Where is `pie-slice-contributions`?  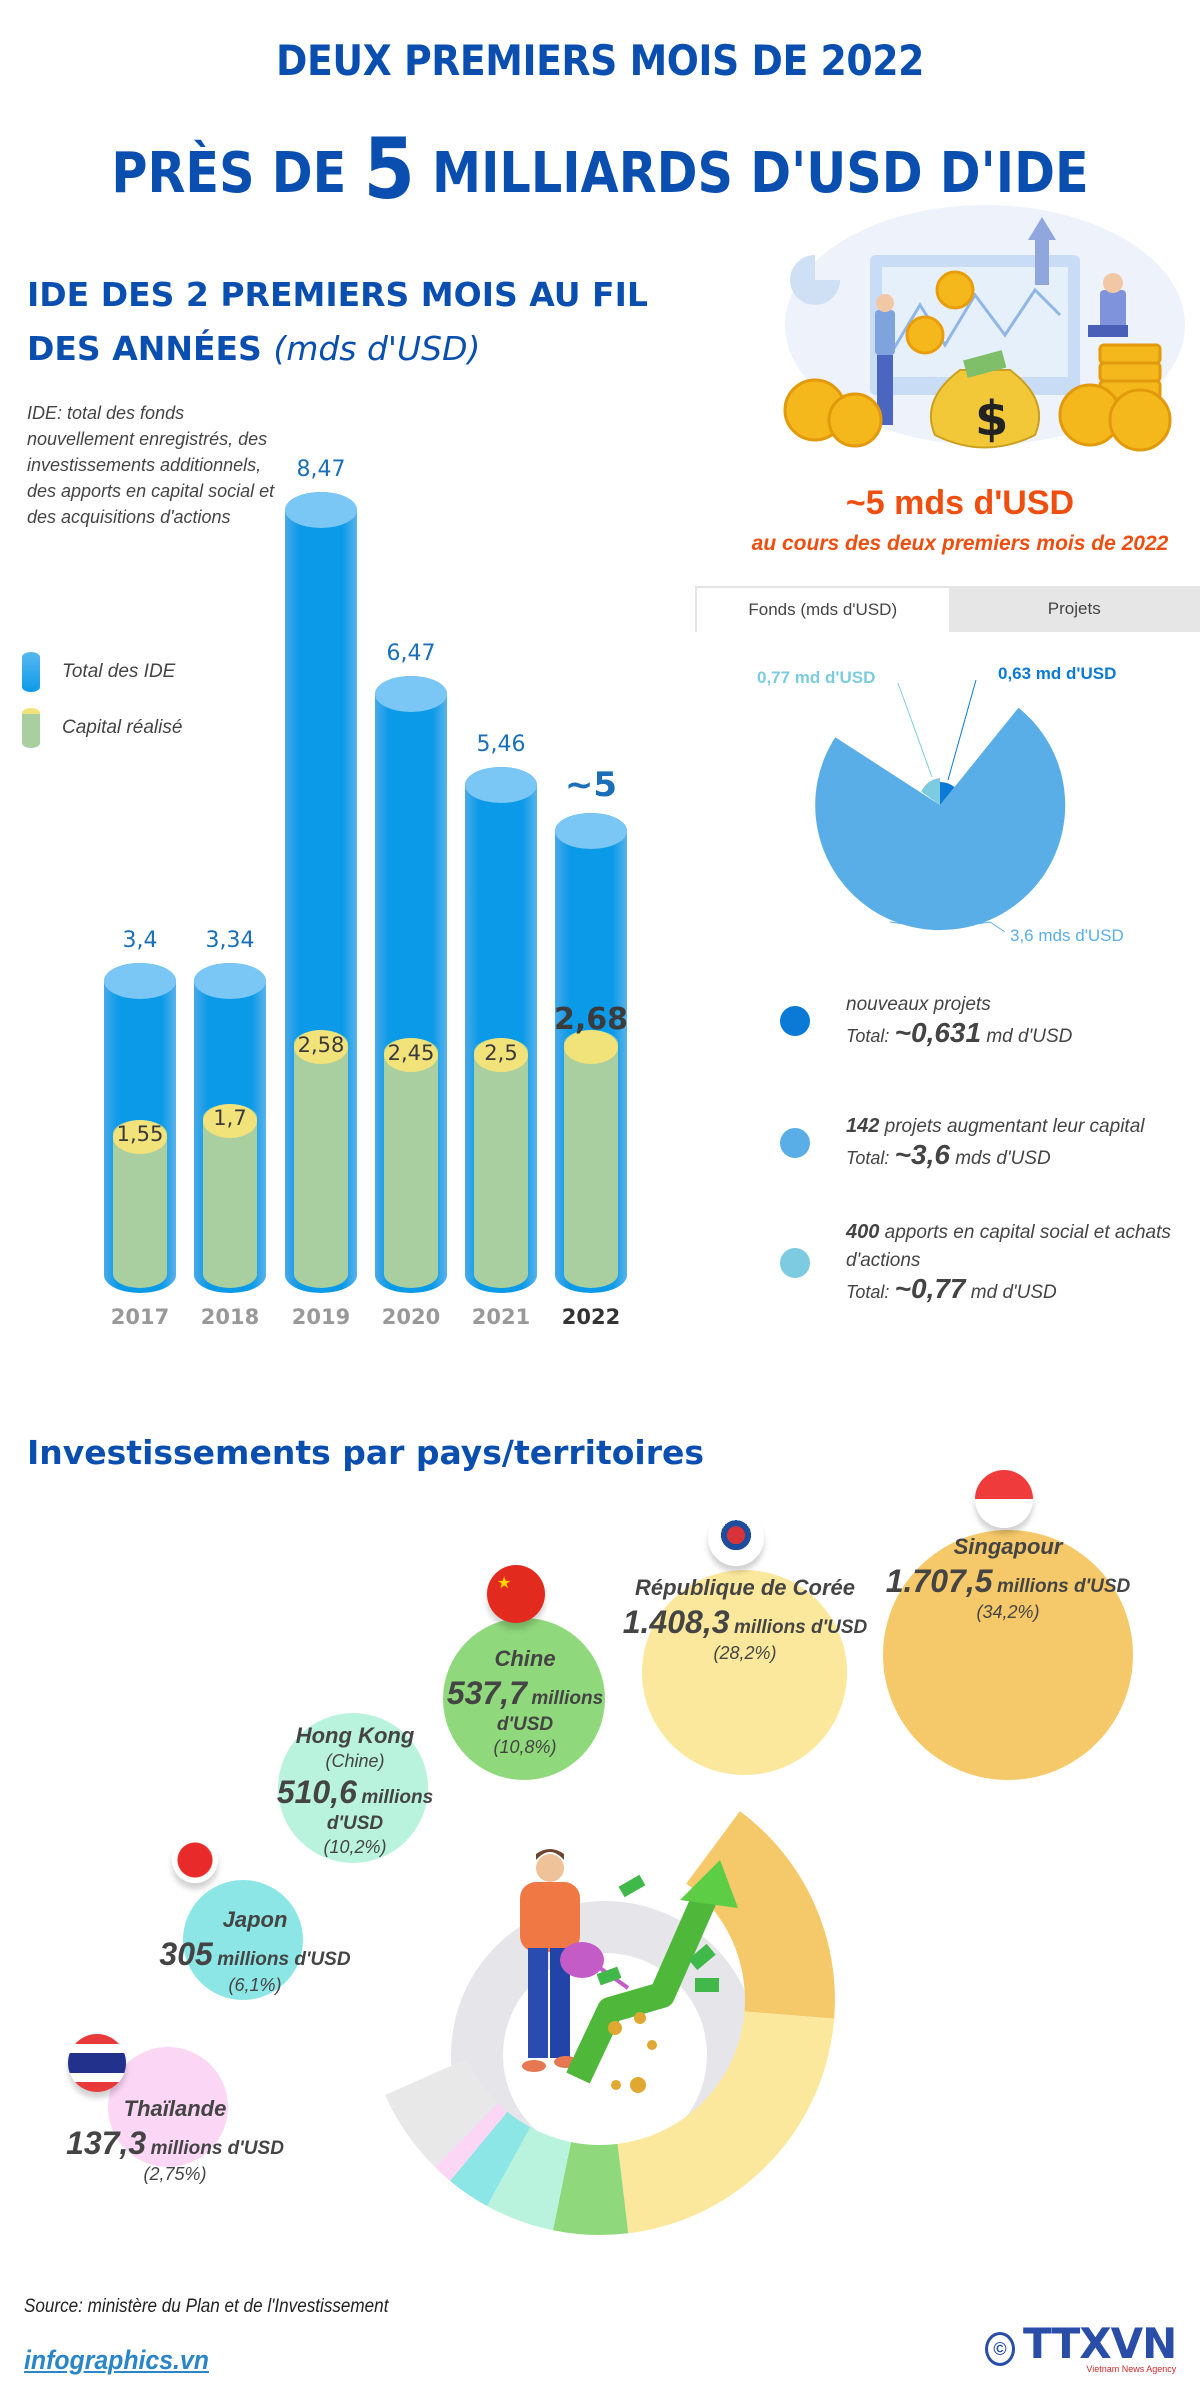
pie-slice-contributions is located at coordinates (930, 791).